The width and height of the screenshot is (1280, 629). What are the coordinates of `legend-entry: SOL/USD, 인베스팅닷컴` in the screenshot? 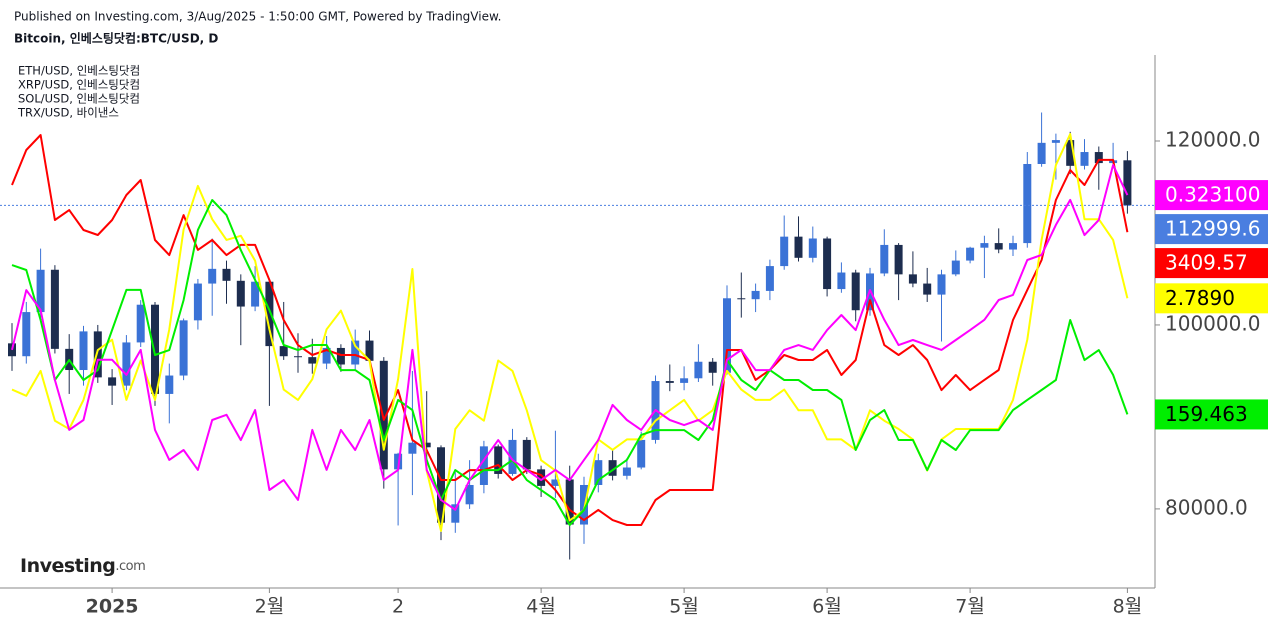 It's located at (79, 99).